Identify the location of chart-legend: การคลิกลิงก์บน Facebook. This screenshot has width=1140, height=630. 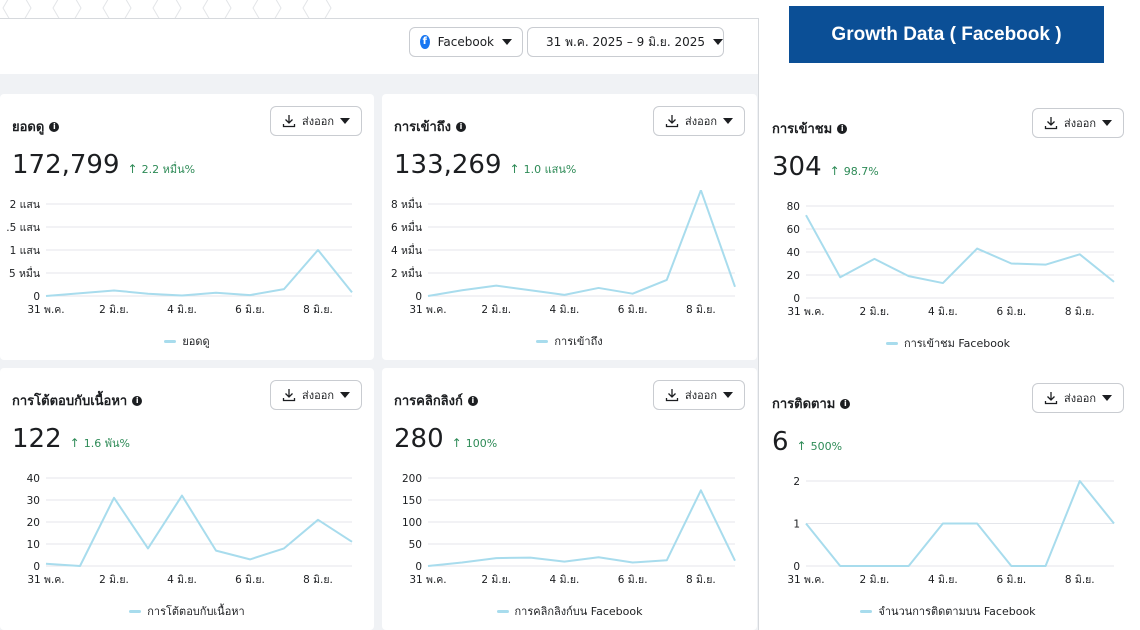
(569, 611).